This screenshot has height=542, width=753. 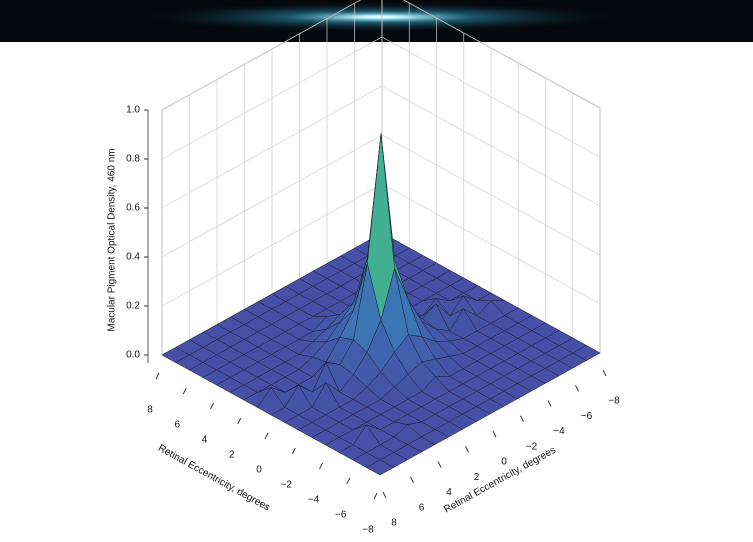 I want to click on x-tick-label: 8, so click(x=394, y=523).